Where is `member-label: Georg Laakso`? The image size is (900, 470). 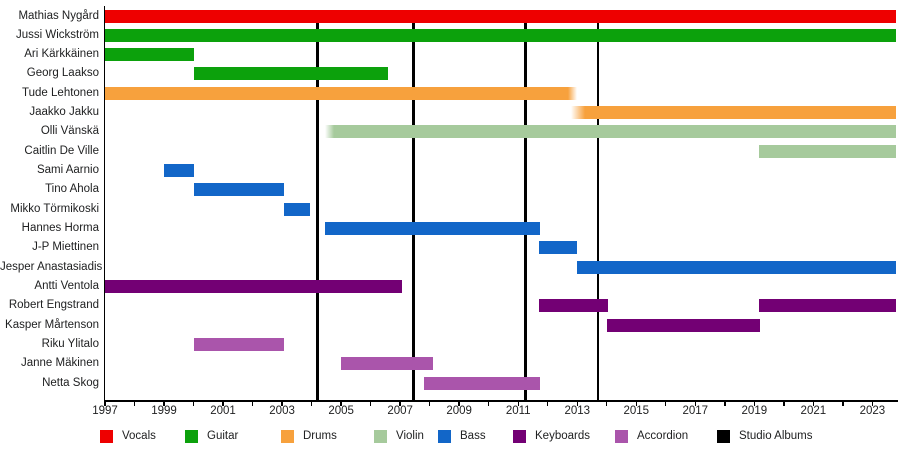
member-label: Georg Laakso is located at coordinates (62, 73).